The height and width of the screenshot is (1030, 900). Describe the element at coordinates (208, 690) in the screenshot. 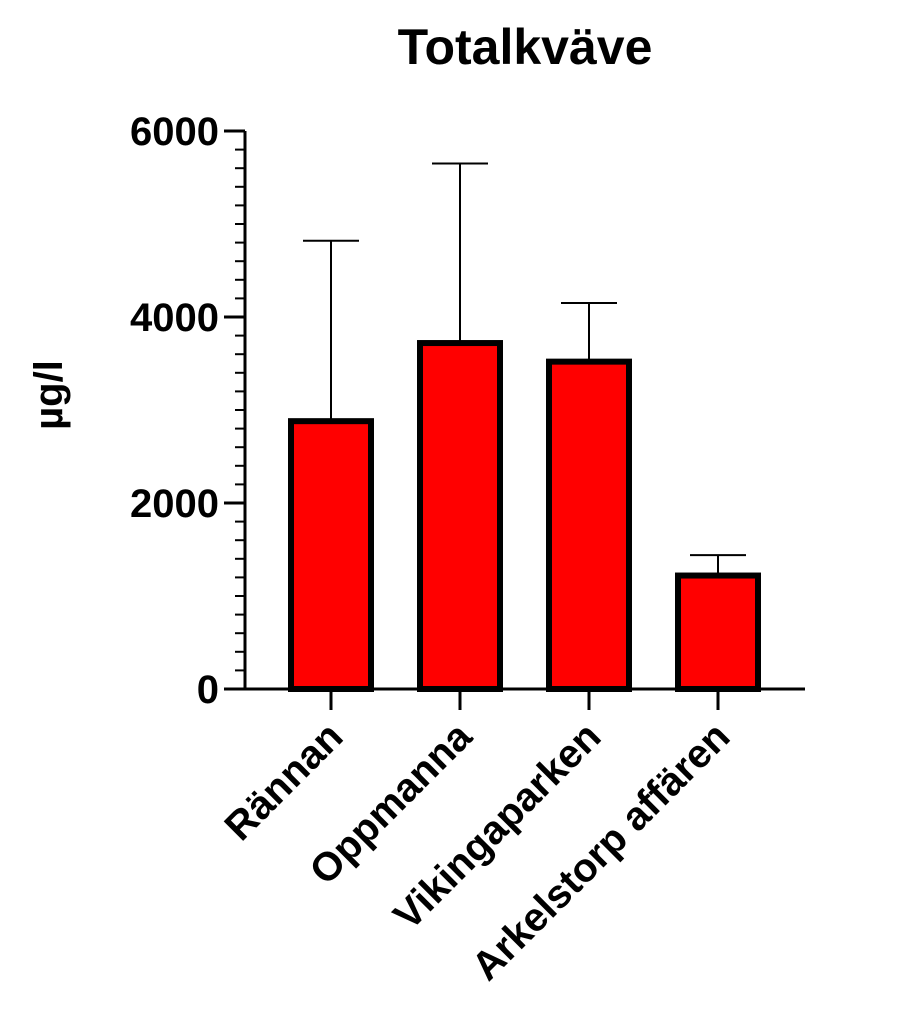

I see `y-tick-label: 0` at that location.